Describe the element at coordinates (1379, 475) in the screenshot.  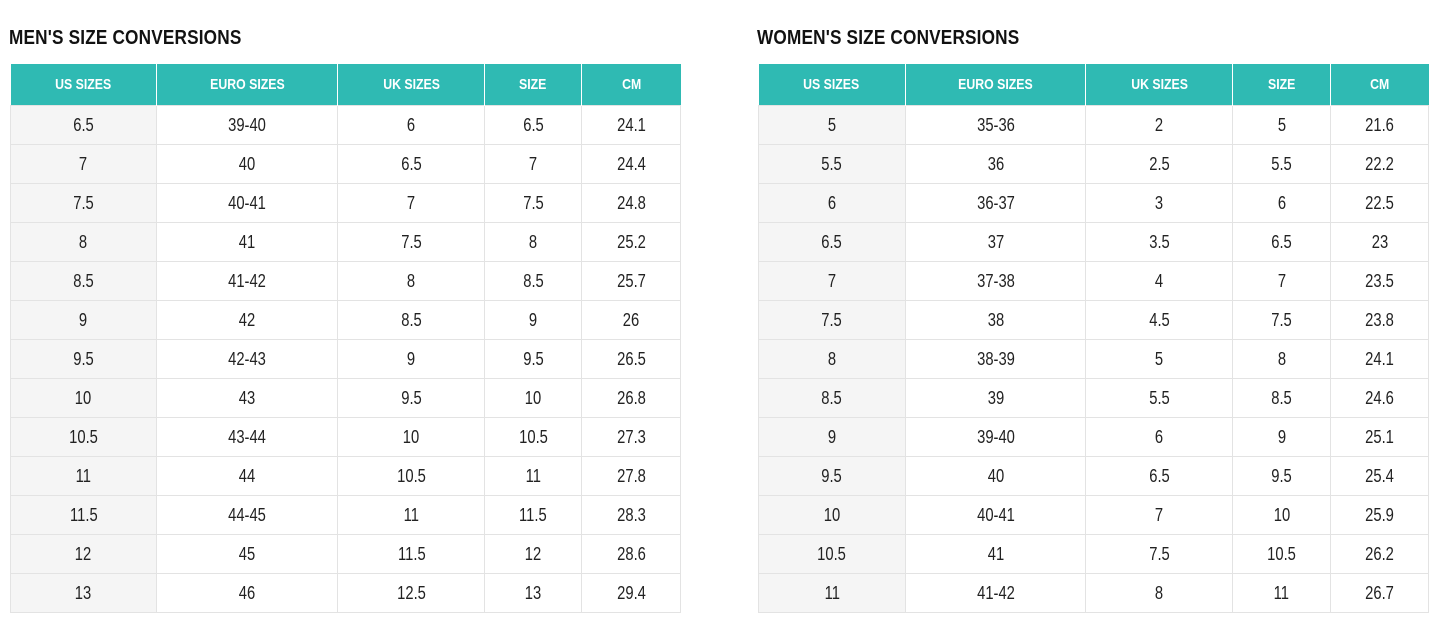
I see `cell-value: 25.4` at that location.